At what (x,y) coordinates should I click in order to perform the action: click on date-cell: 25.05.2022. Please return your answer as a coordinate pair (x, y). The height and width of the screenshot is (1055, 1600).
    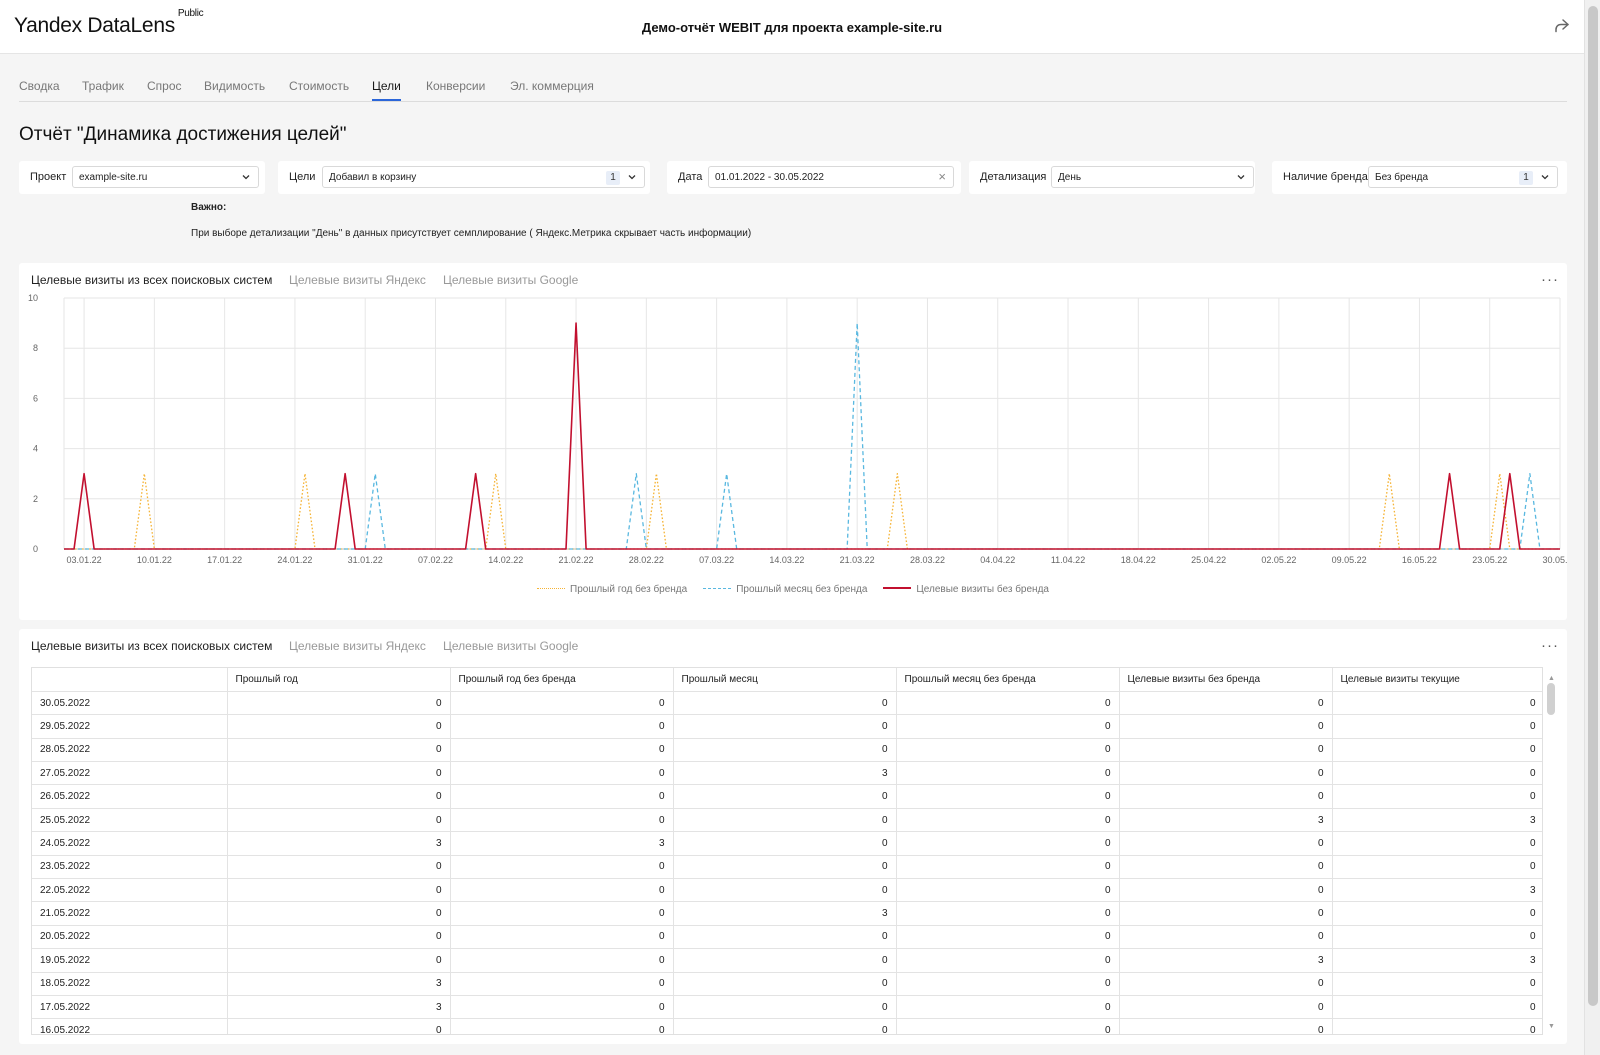
    Looking at the image, I should click on (130, 820).